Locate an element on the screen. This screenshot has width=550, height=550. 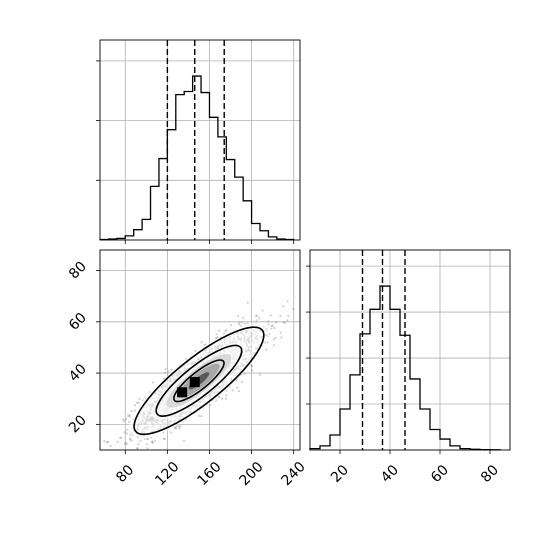
histogram-2-ticks is located at coordinates (398, 359).